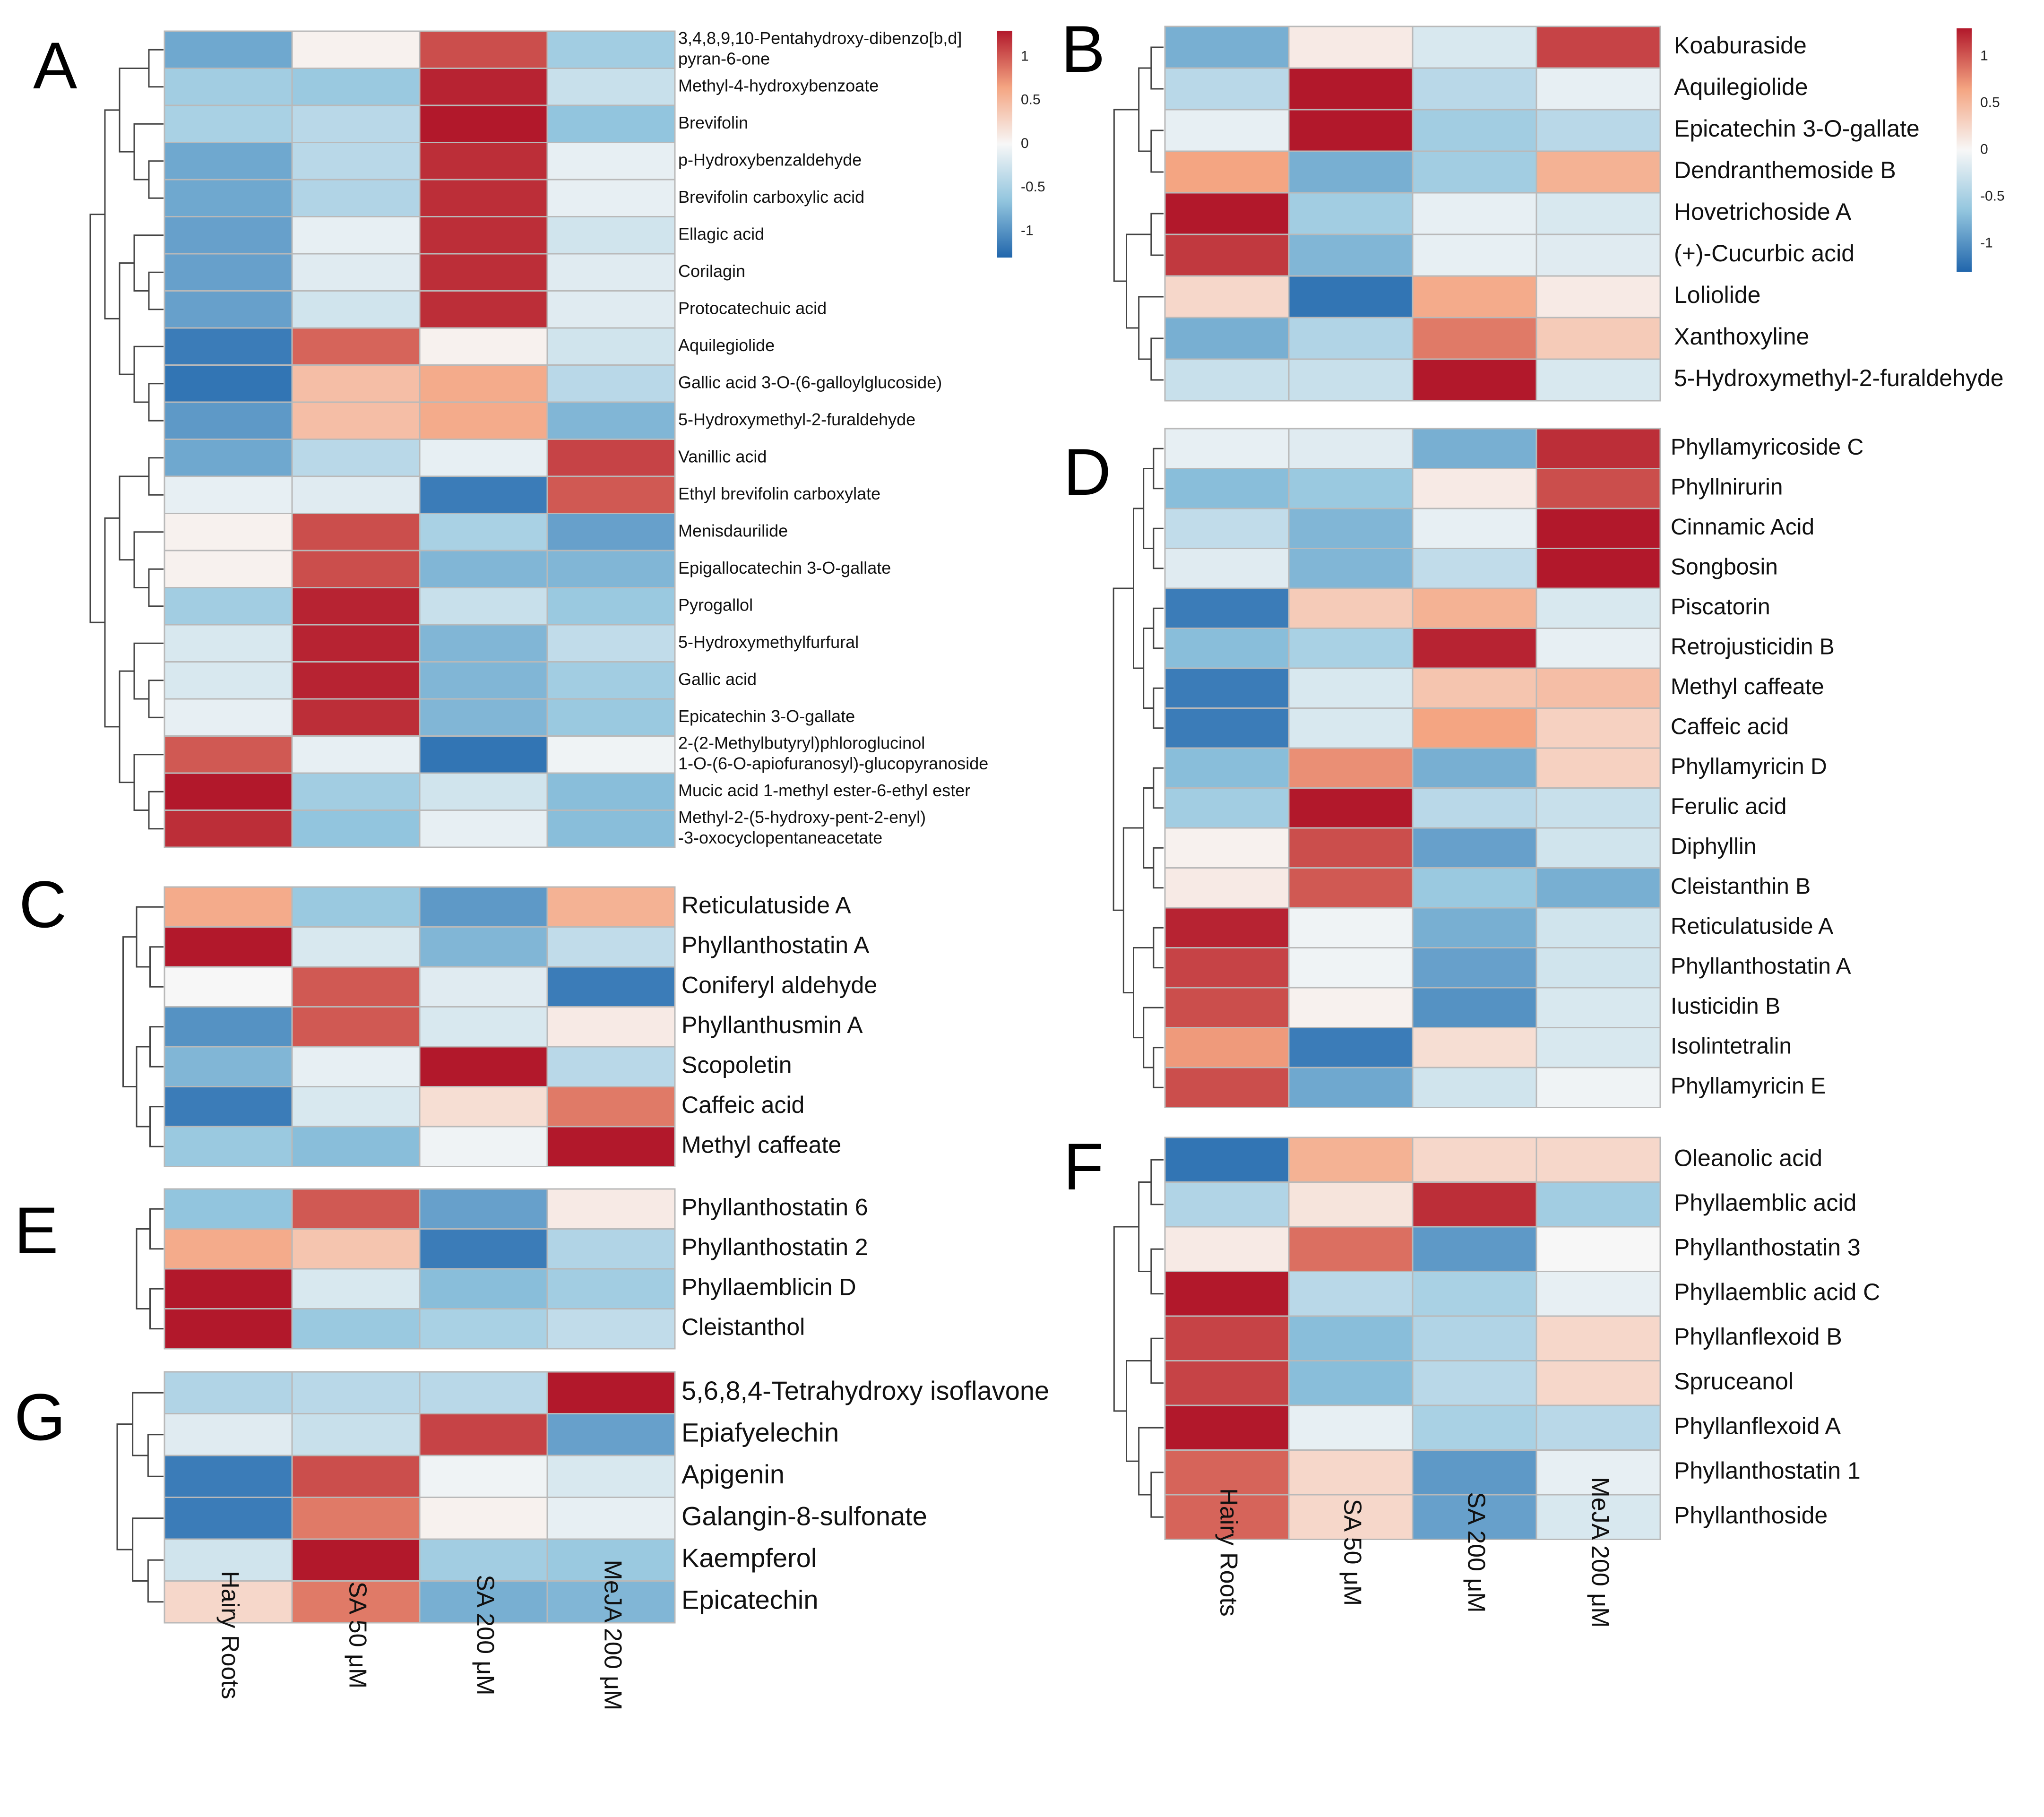  Describe the element at coordinates (752, 308) in the screenshot. I see `row-label: Protocatechuic acid` at that location.